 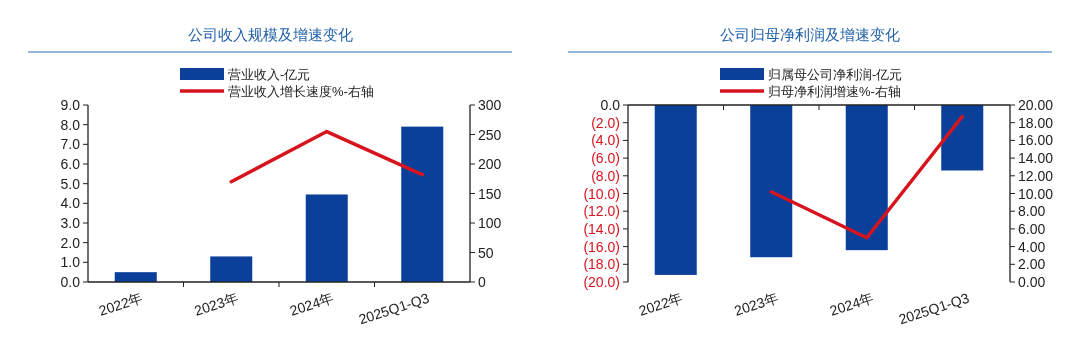 What do you see at coordinates (70, 223) in the screenshot?
I see `y-tick-label: 3.0` at bounding box center [70, 223].